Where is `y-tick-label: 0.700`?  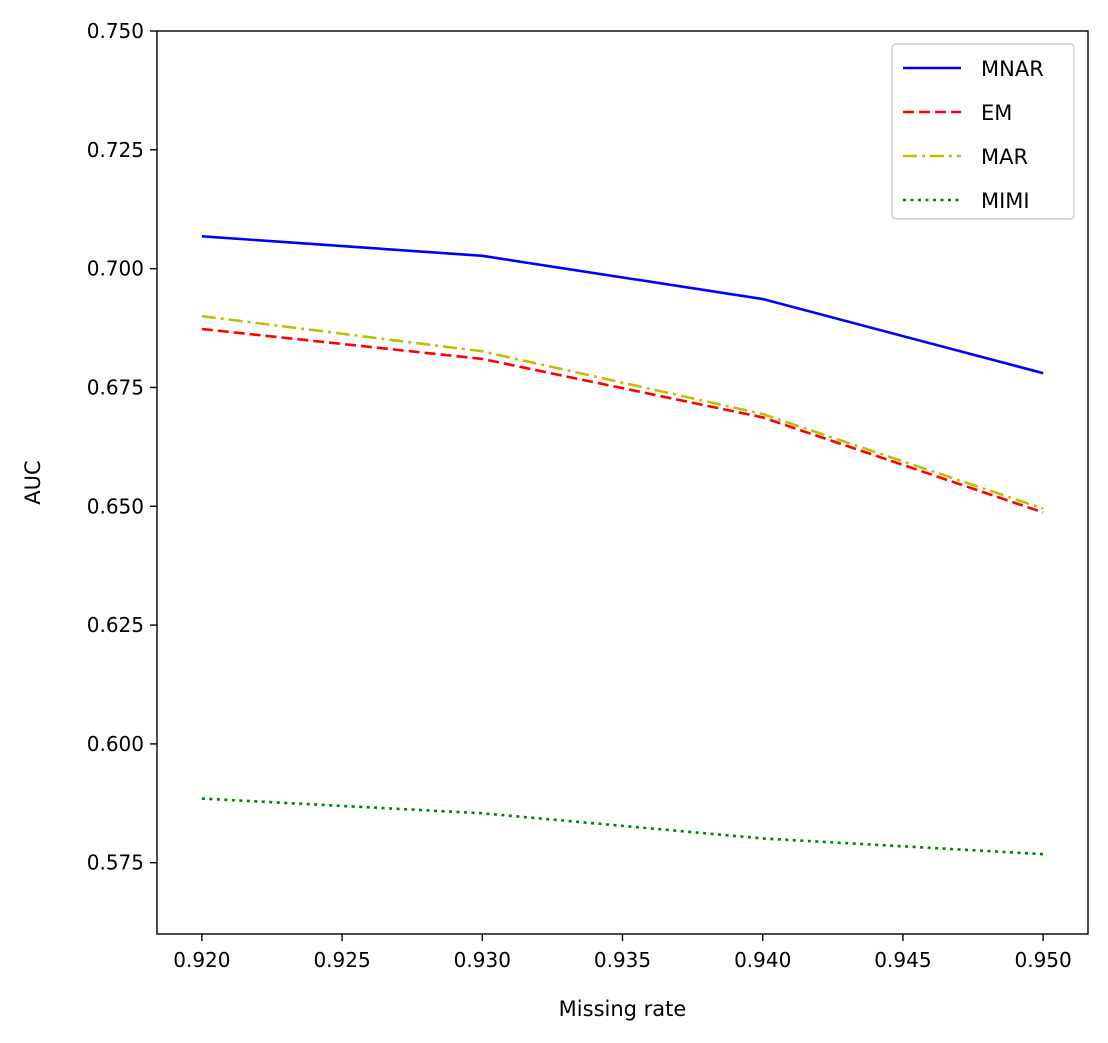
y-tick-label: 0.700 is located at coordinates (115, 269).